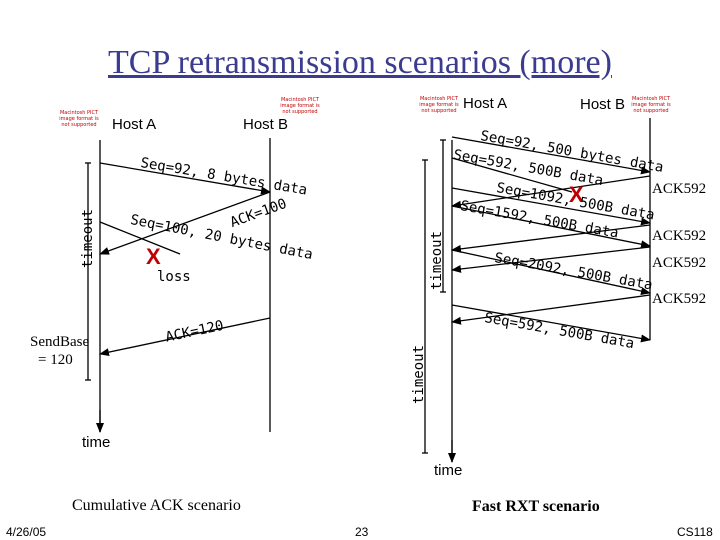 The width and height of the screenshot is (720, 540). What do you see at coordinates (551, 238) in the screenshot?
I see `right-ack2-arrow` at bounding box center [551, 238].